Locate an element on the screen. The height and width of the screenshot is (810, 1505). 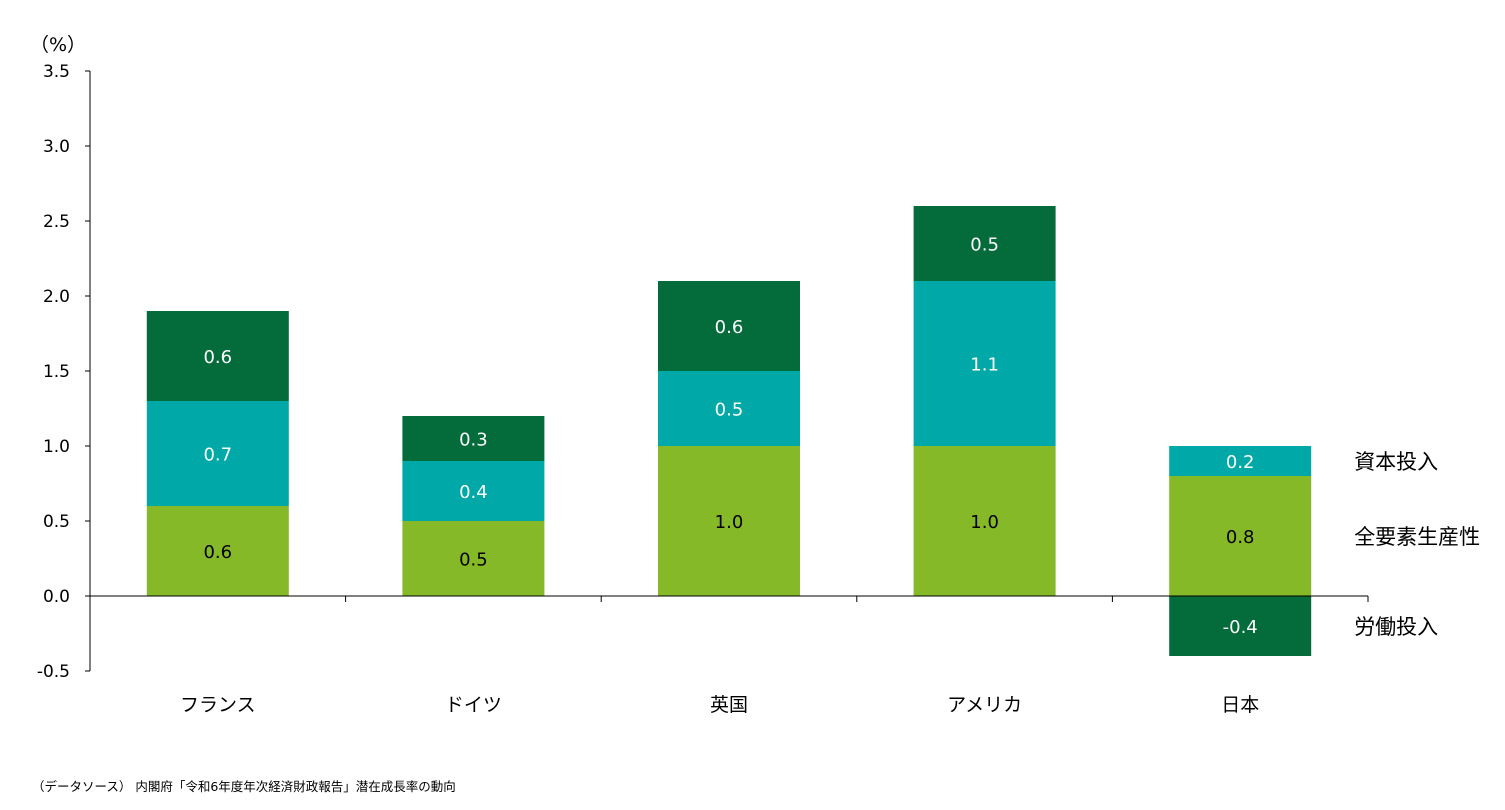
data-label: 0.3 is located at coordinates (473, 440).